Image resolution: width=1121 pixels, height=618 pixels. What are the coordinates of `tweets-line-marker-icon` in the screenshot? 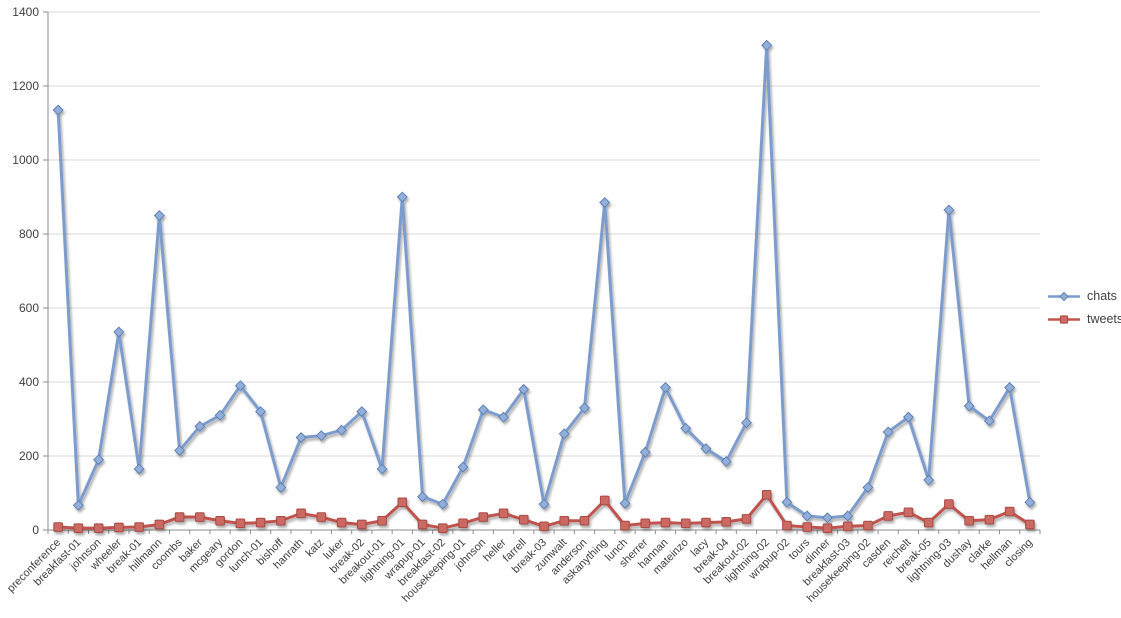 It's located at (1064, 319).